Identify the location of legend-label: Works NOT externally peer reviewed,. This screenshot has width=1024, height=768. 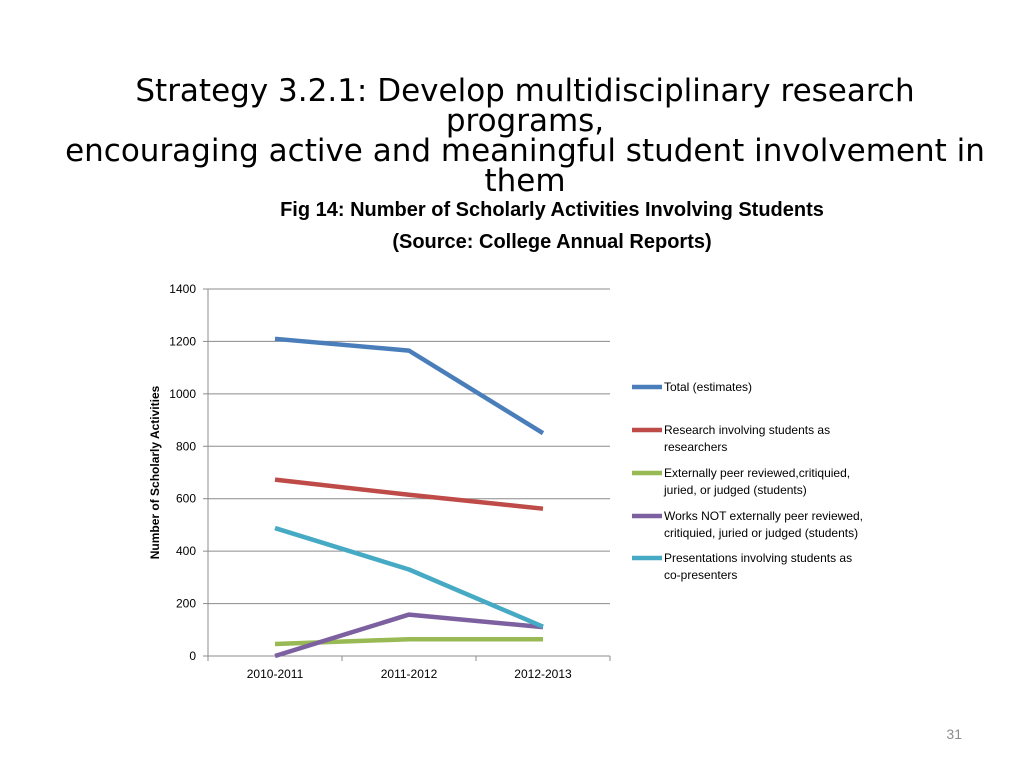
(763, 516).